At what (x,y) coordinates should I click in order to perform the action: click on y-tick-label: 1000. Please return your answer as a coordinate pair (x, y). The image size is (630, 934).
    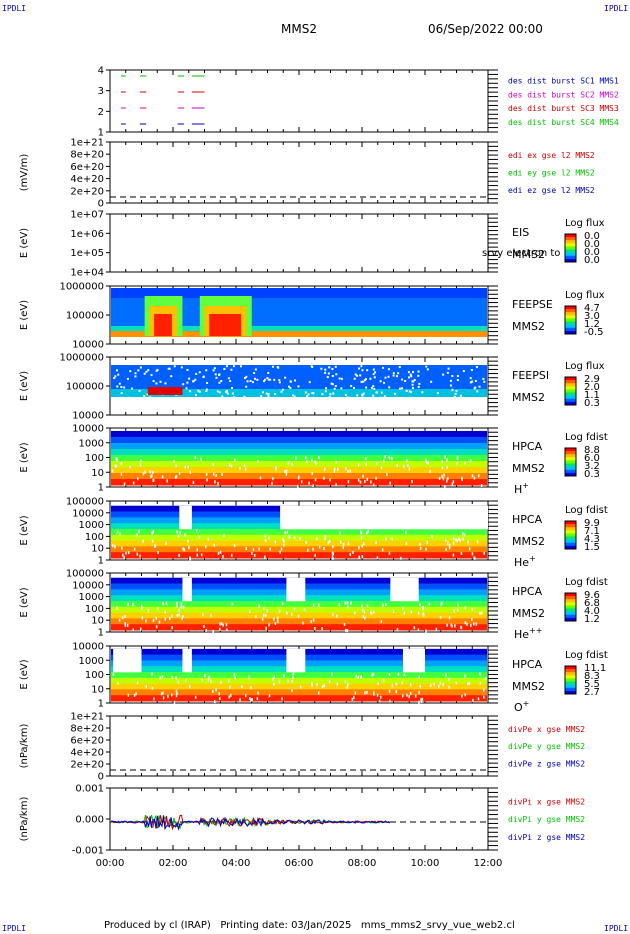
    Looking at the image, I should click on (91, 443).